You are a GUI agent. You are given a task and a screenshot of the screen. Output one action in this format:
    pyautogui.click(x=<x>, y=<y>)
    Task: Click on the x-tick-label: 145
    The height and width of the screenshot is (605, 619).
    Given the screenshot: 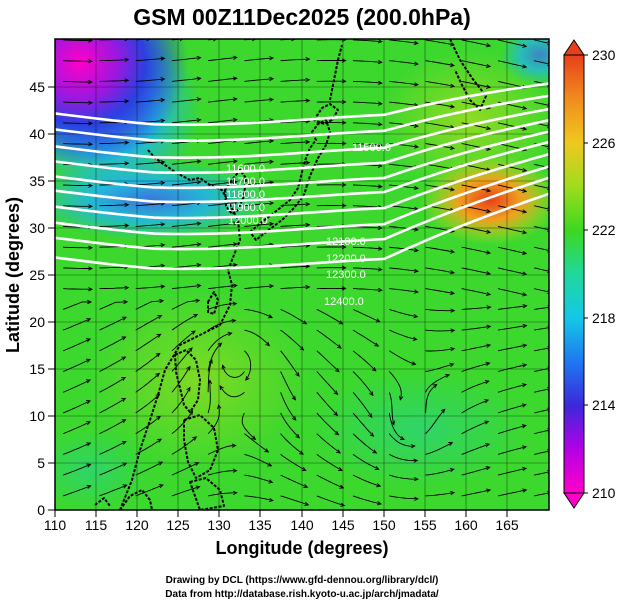 What is the action you would take?
    pyautogui.click(x=343, y=525)
    